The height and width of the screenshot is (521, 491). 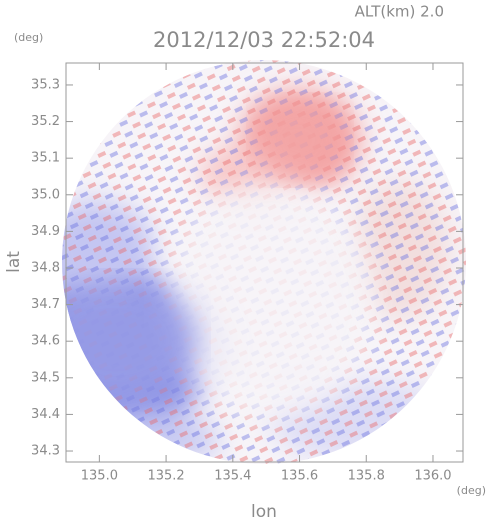 I want to click on x-tick-label: 135.0, so click(x=99, y=476).